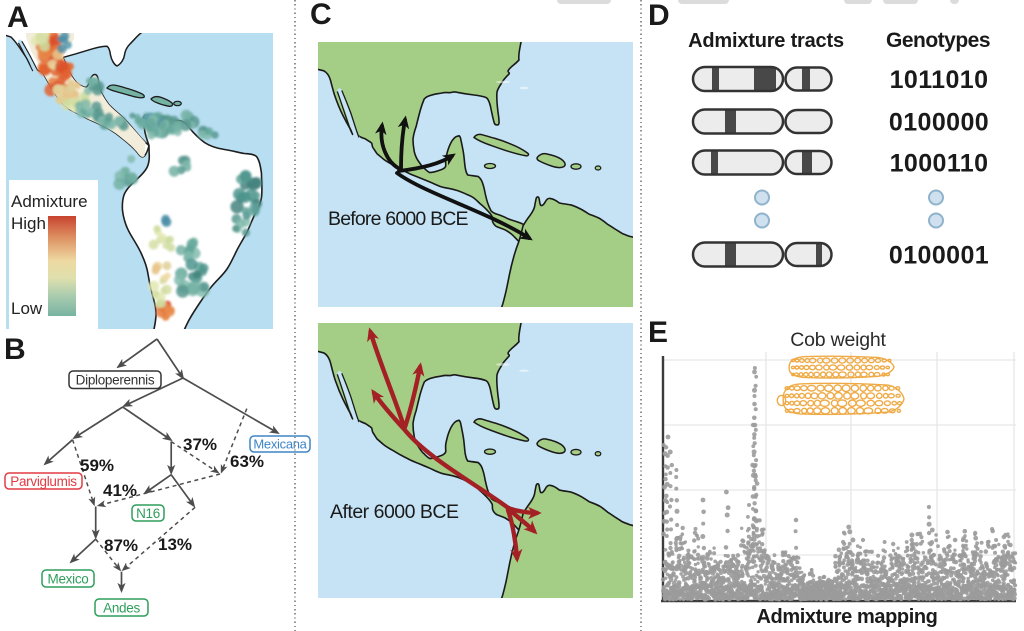 The height and width of the screenshot is (631, 1024). I want to click on svg-text: 37%, so click(200, 444).